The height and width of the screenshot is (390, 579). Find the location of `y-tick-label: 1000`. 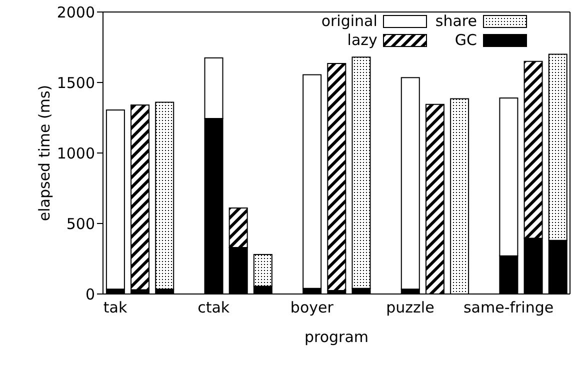

y-tick-label: 1000 is located at coordinates (75, 153).